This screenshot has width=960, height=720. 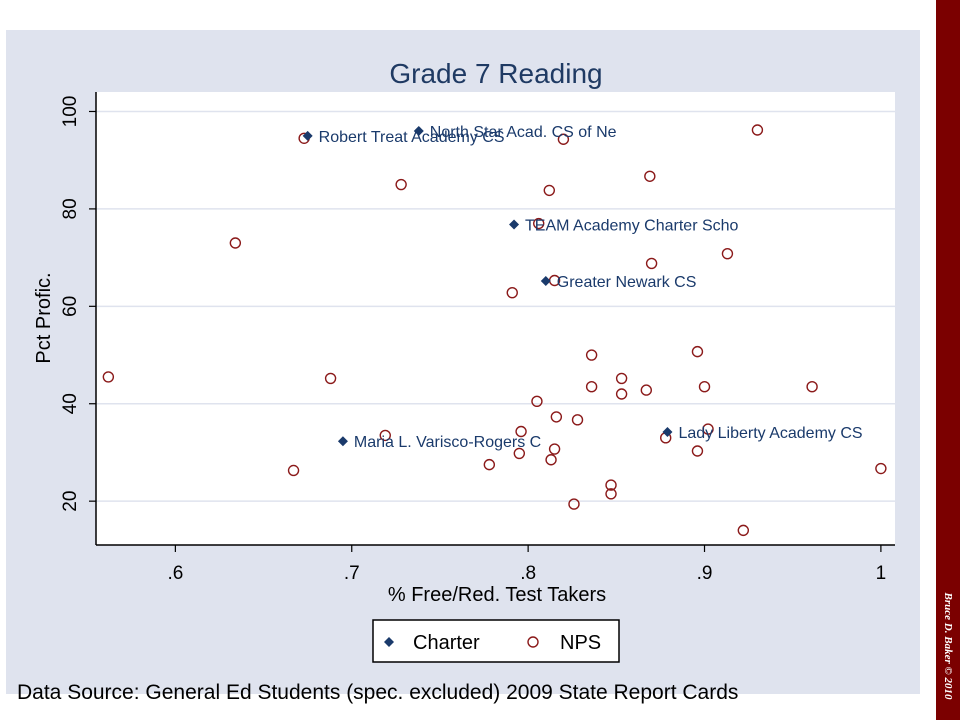 What do you see at coordinates (389, 642) in the screenshot?
I see `legend-charter-marker` at bounding box center [389, 642].